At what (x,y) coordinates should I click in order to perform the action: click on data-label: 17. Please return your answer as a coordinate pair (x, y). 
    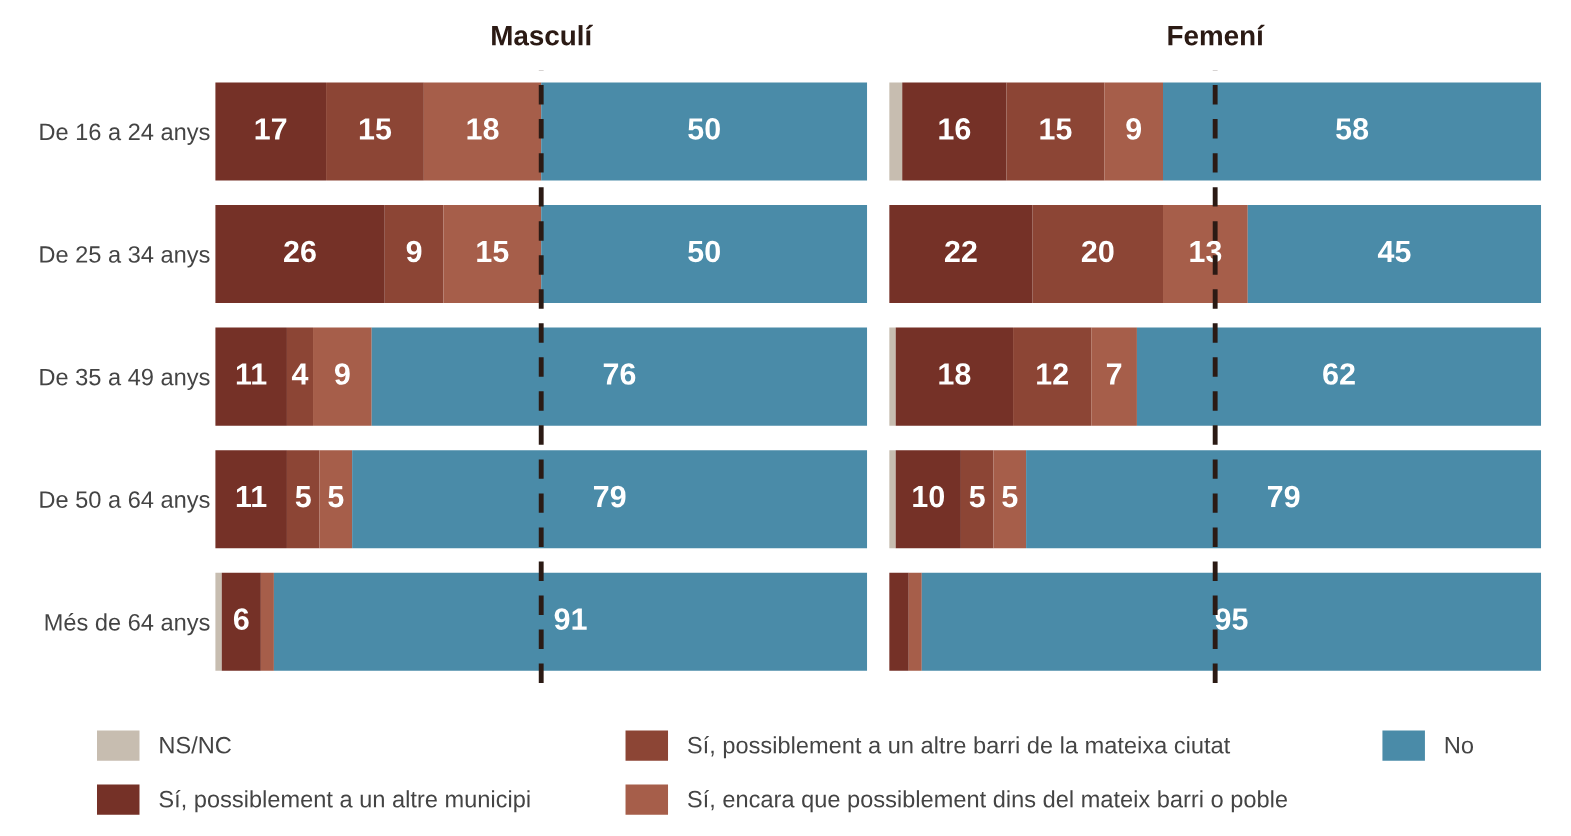
    Looking at the image, I should click on (271, 129).